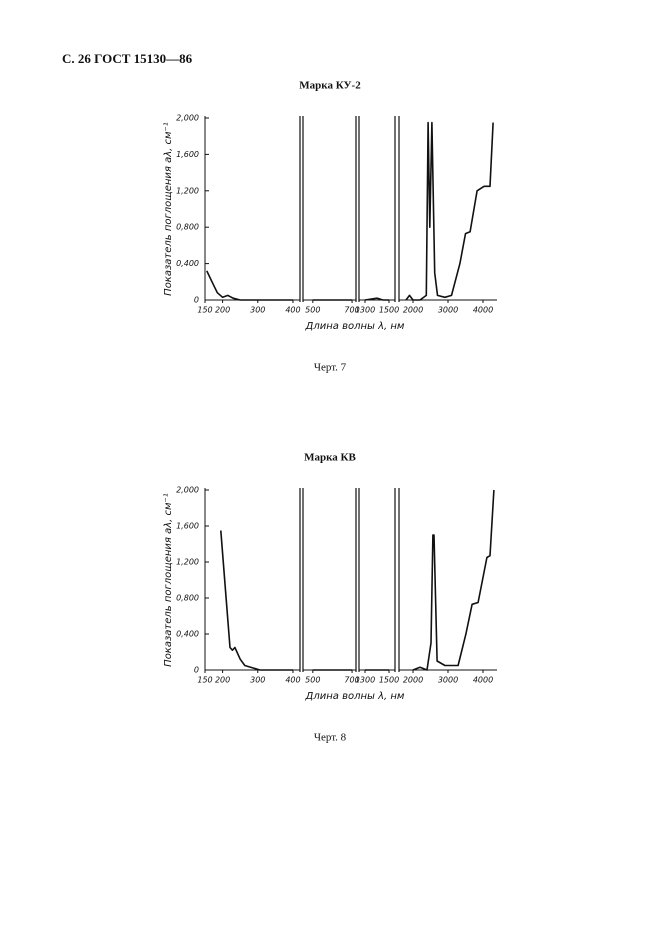 Image resolution: width=661 pixels, height=936 pixels. What do you see at coordinates (127, 58) in the screenshot?
I see `page-header: С. 26 ГОСТ 15130—86` at bounding box center [127, 58].